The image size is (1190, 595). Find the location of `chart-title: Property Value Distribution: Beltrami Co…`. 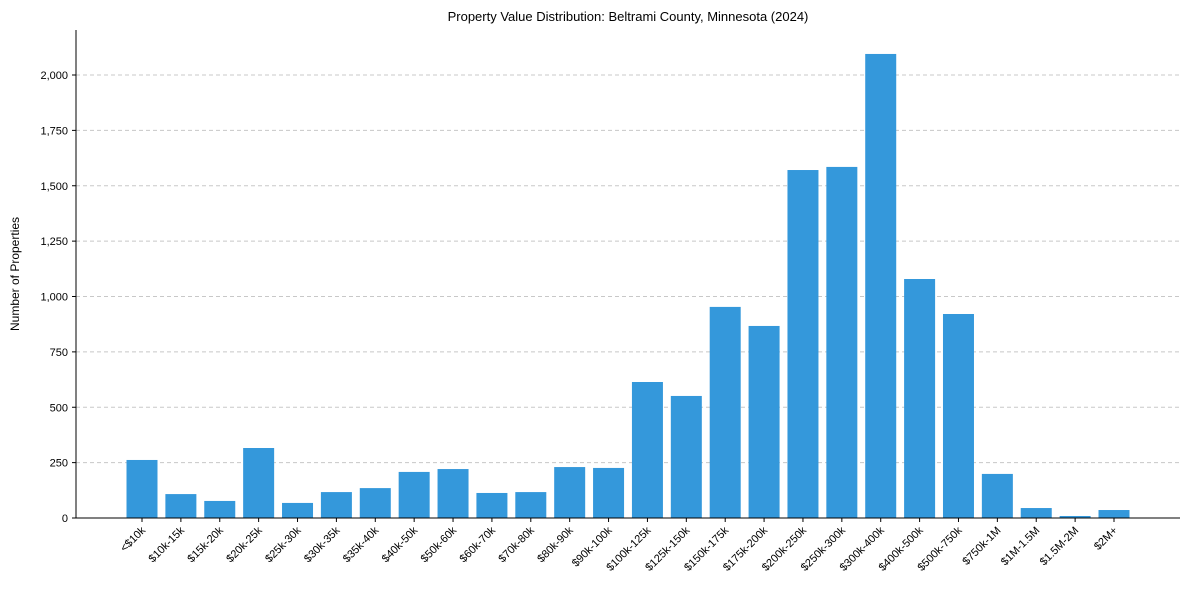

chart-title: Property Value Distribution: Beltrami Co… is located at coordinates (628, 16).